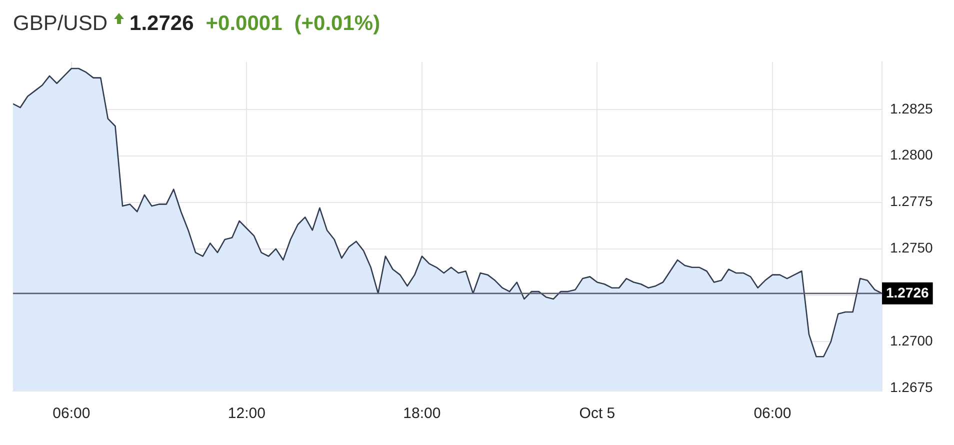 The width and height of the screenshot is (954, 445). I want to click on y-tick-label: 1.2825, so click(912, 108).